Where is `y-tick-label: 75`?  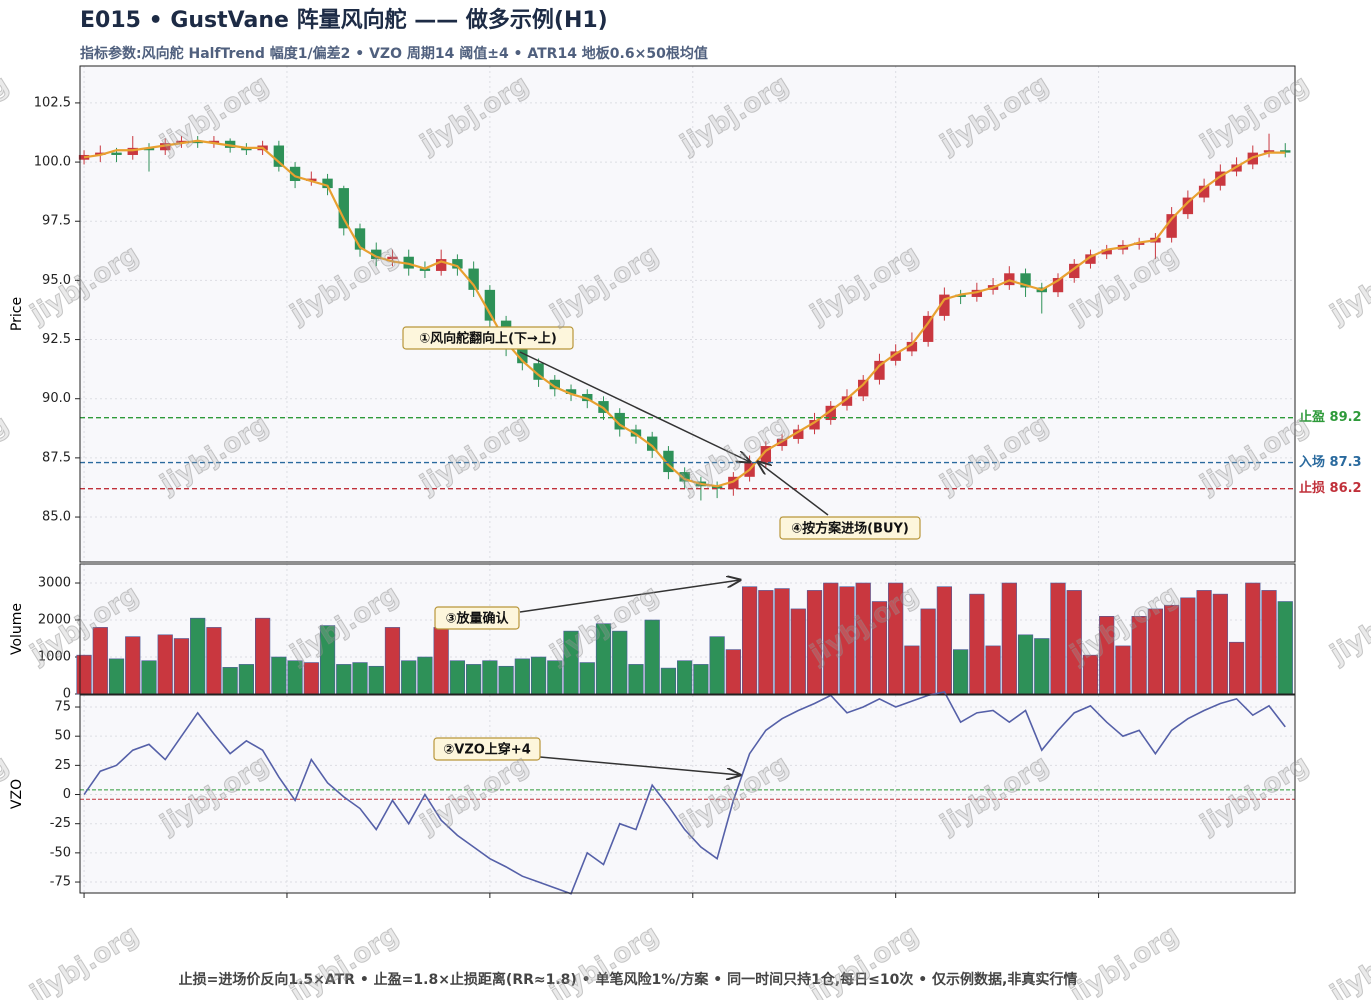
y-tick-label: 75 is located at coordinates (62, 707).